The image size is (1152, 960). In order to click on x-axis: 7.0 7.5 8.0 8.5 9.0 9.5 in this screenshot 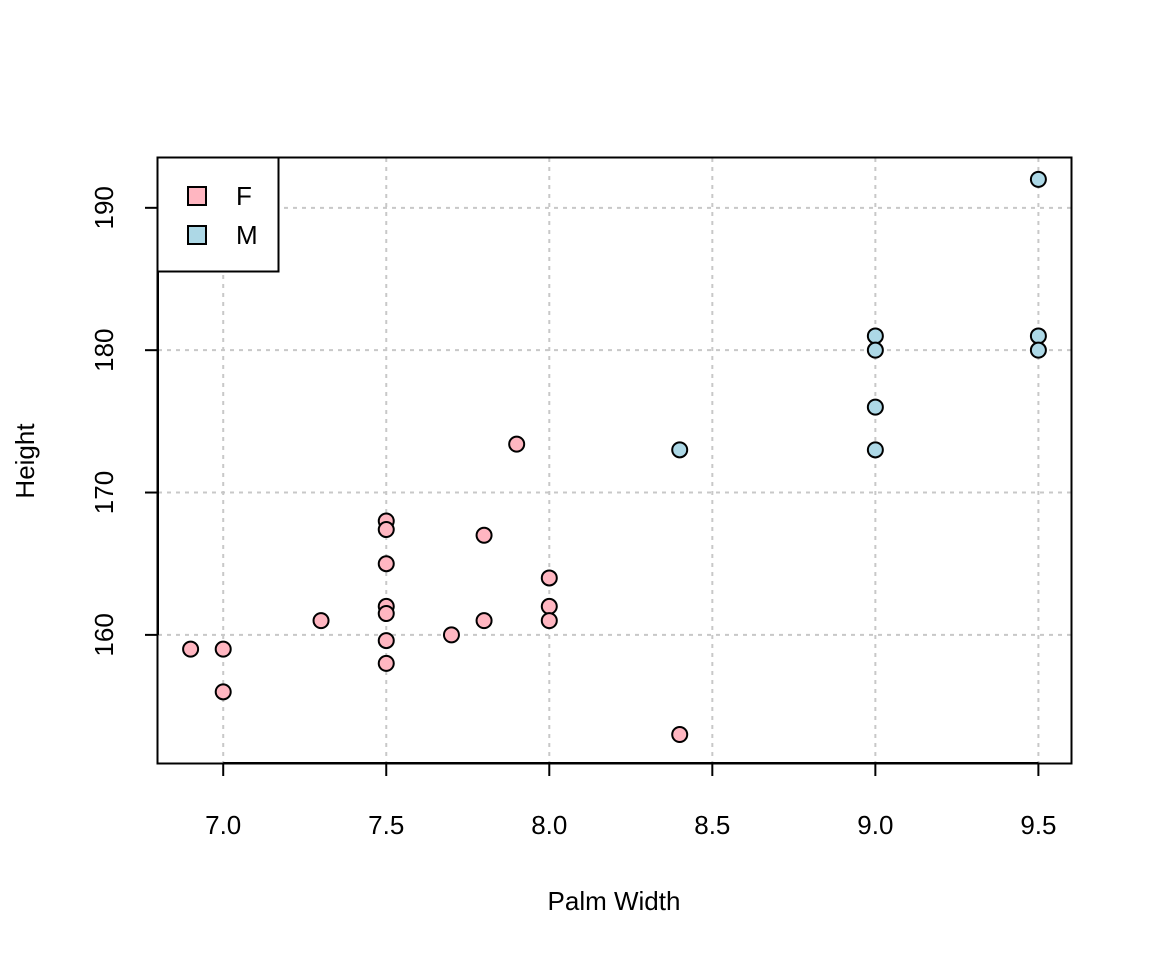, I will do `click(630, 801)`.